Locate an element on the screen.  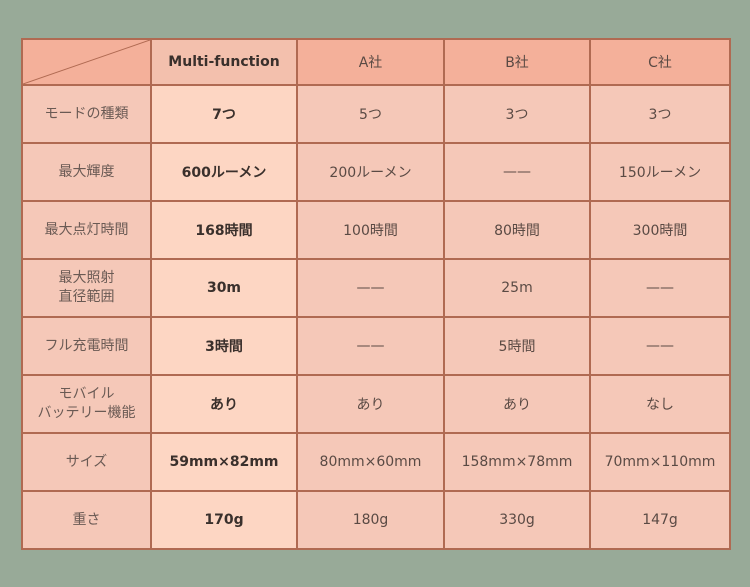
table-cell: 200ルーメン is located at coordinates (370, 172).